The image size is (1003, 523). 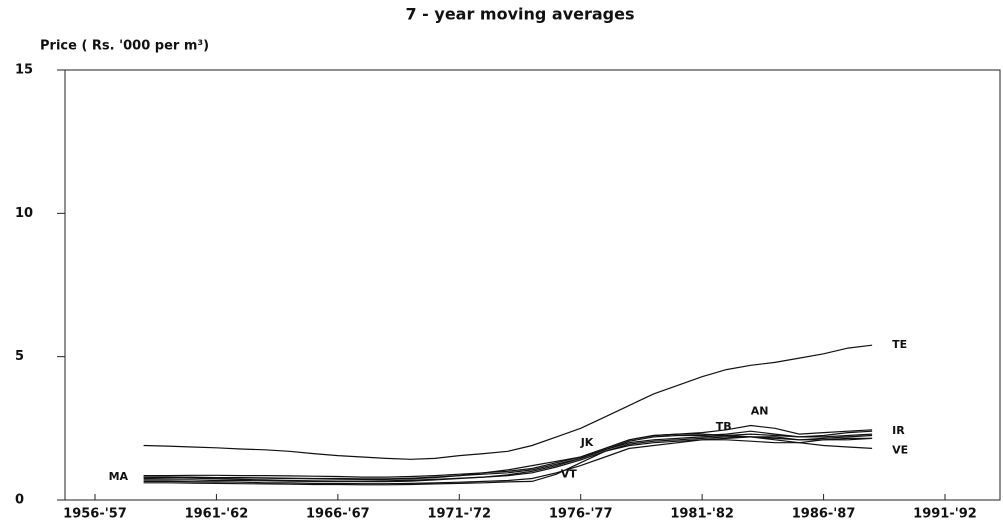 I want to click on x-tick-label: 1956-'57, so click(x=95, y=514).